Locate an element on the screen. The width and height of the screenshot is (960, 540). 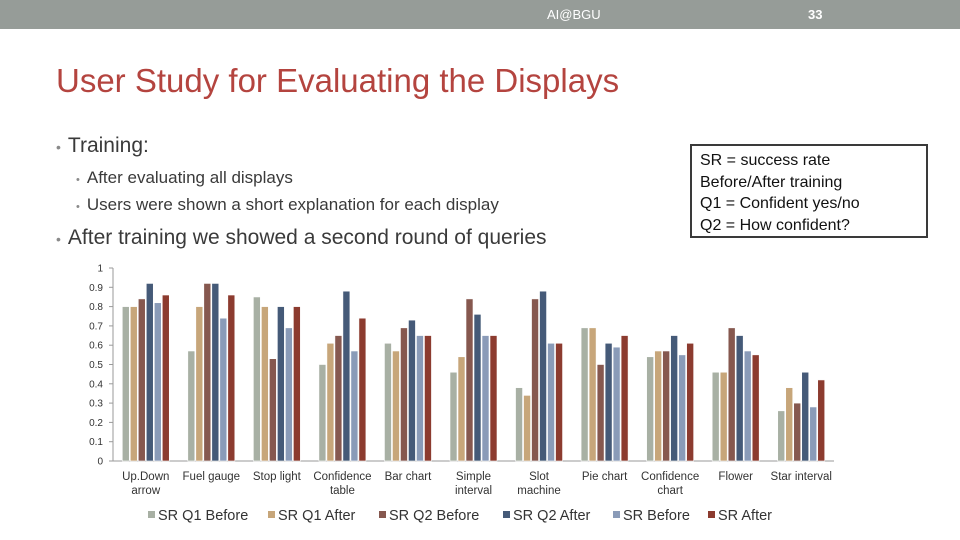
header-text: AI@BGU is located at coordinates (574, 14).